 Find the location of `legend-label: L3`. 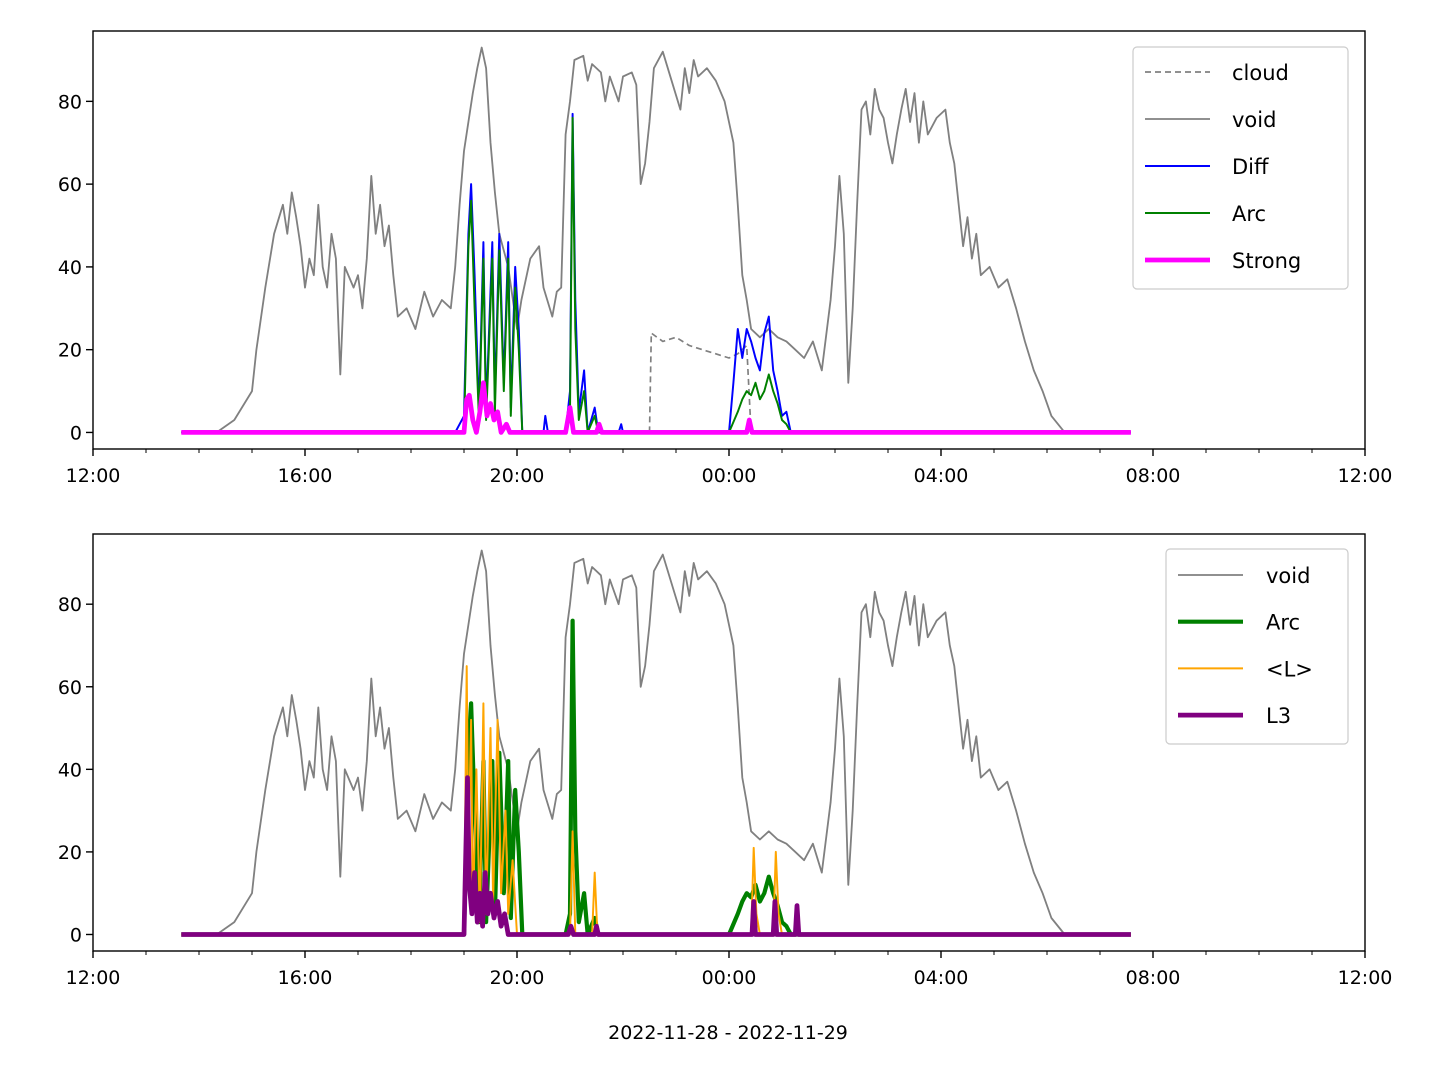

legend-label: L3 is located at coordinates (1278, 716).